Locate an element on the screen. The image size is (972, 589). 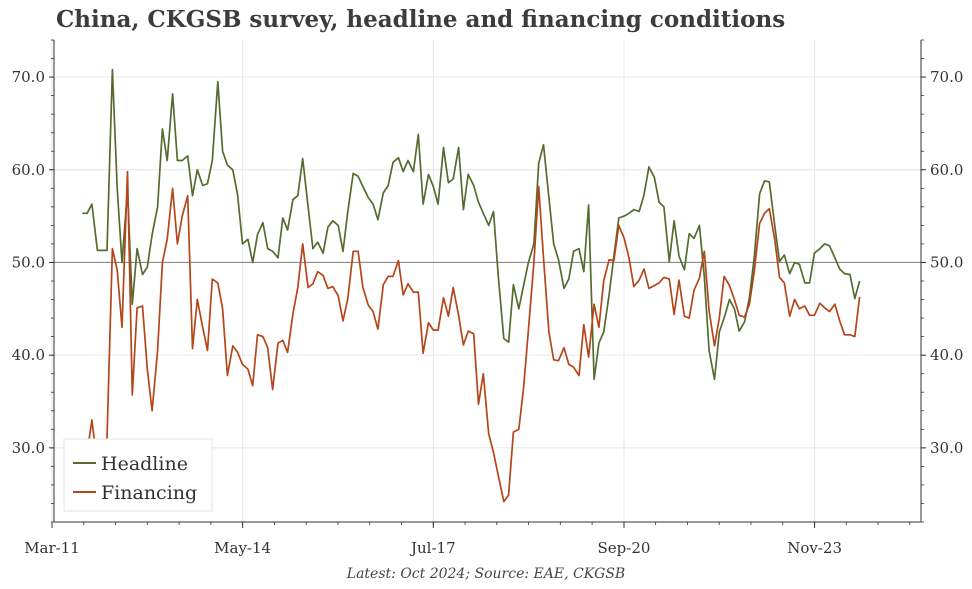
xtick-label: Sep-20 is located at coordinates (624, 548).